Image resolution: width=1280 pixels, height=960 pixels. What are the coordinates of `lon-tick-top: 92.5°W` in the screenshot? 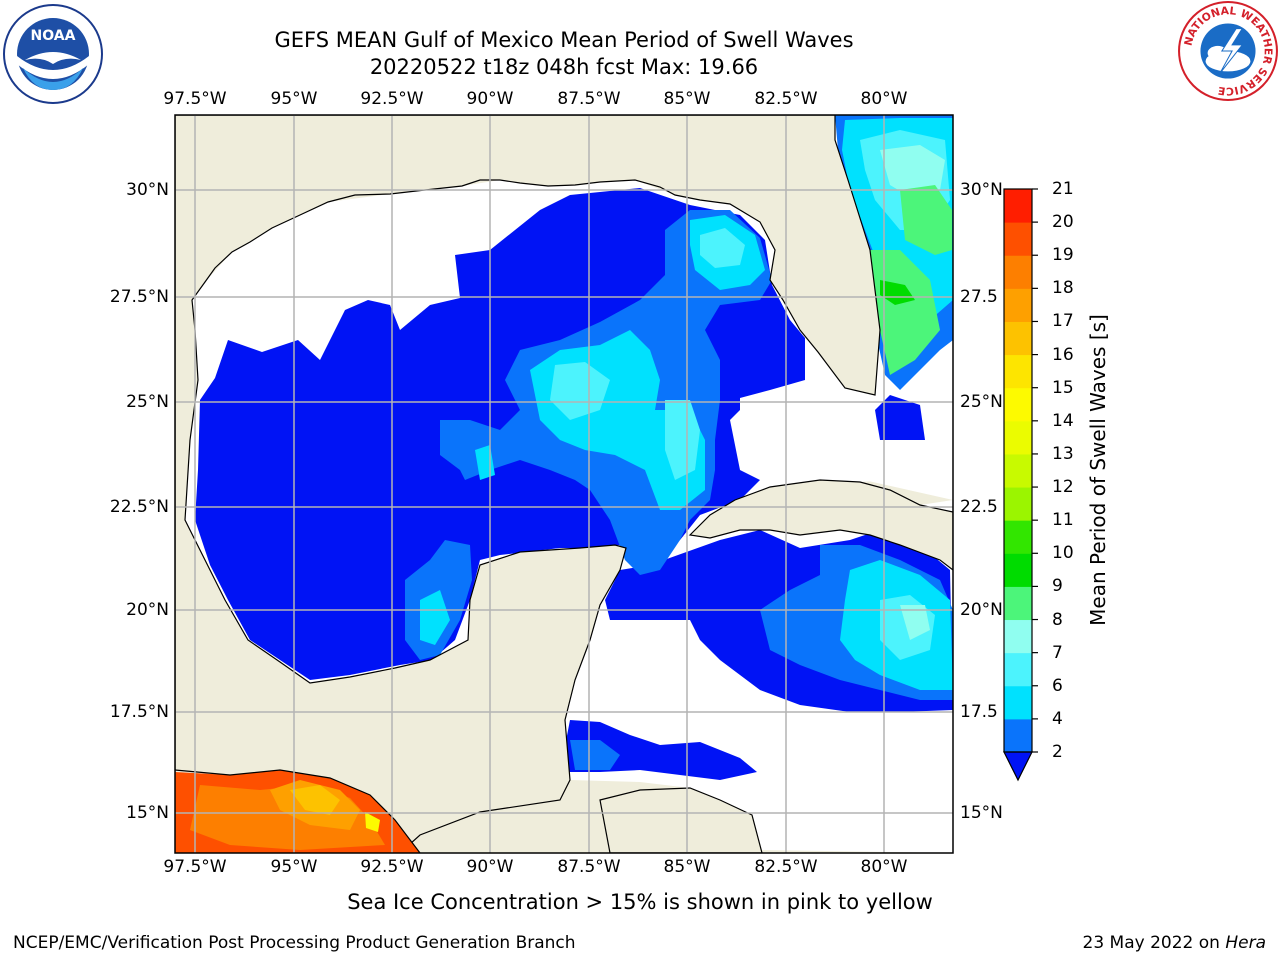 It's located at (392, 99).